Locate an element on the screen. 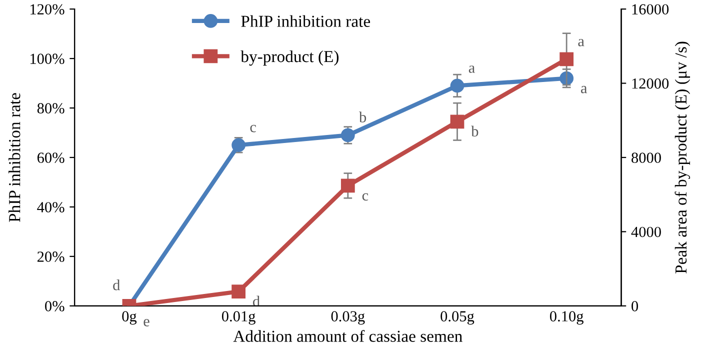  x-tick-label: 0g is located at coordinates (129, 318).